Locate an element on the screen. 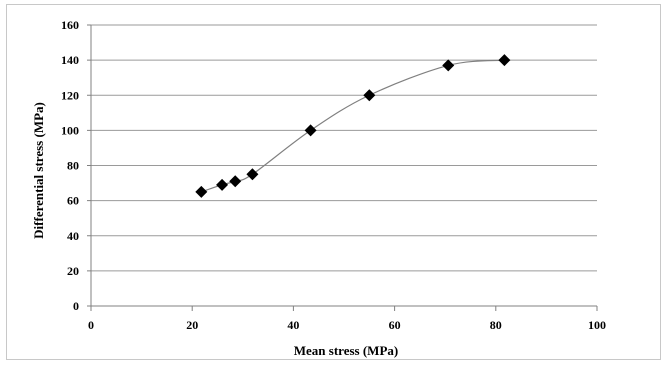 The height and width of the screenshot is (365, 667). y-tick-label: 140 is located at coordinates (70, 60).